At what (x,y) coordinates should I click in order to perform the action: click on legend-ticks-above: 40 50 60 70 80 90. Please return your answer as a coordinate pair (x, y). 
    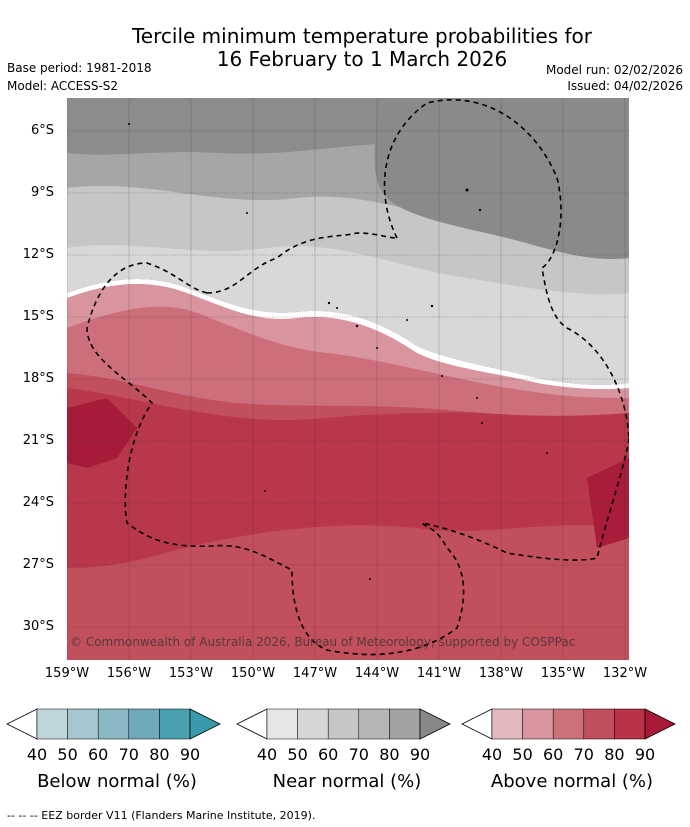
    Looking at the image, I should click on (572, 755).